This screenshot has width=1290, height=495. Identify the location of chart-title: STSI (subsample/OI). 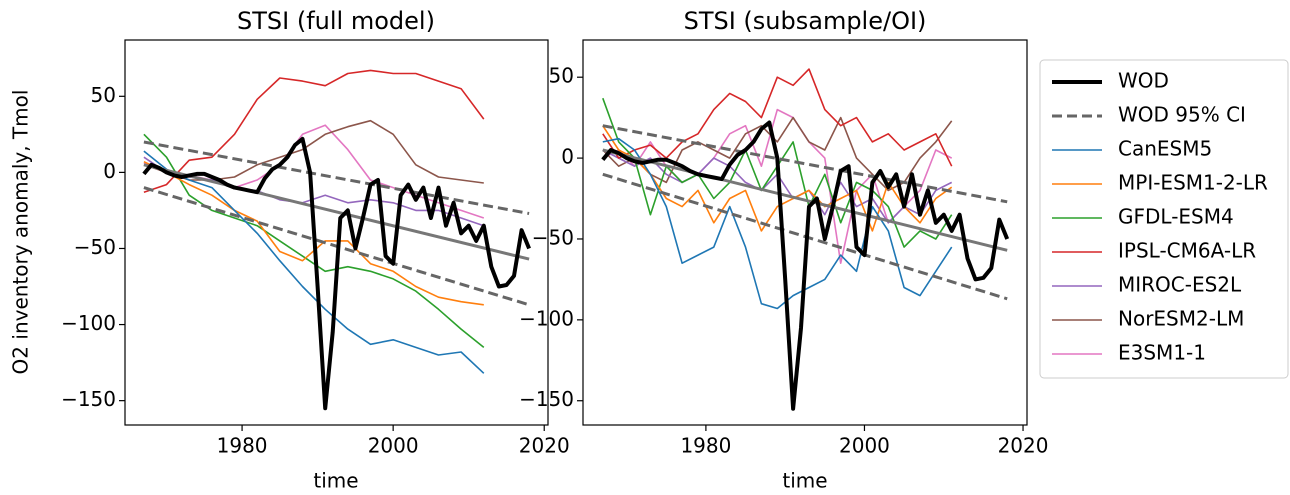
(805, 21).